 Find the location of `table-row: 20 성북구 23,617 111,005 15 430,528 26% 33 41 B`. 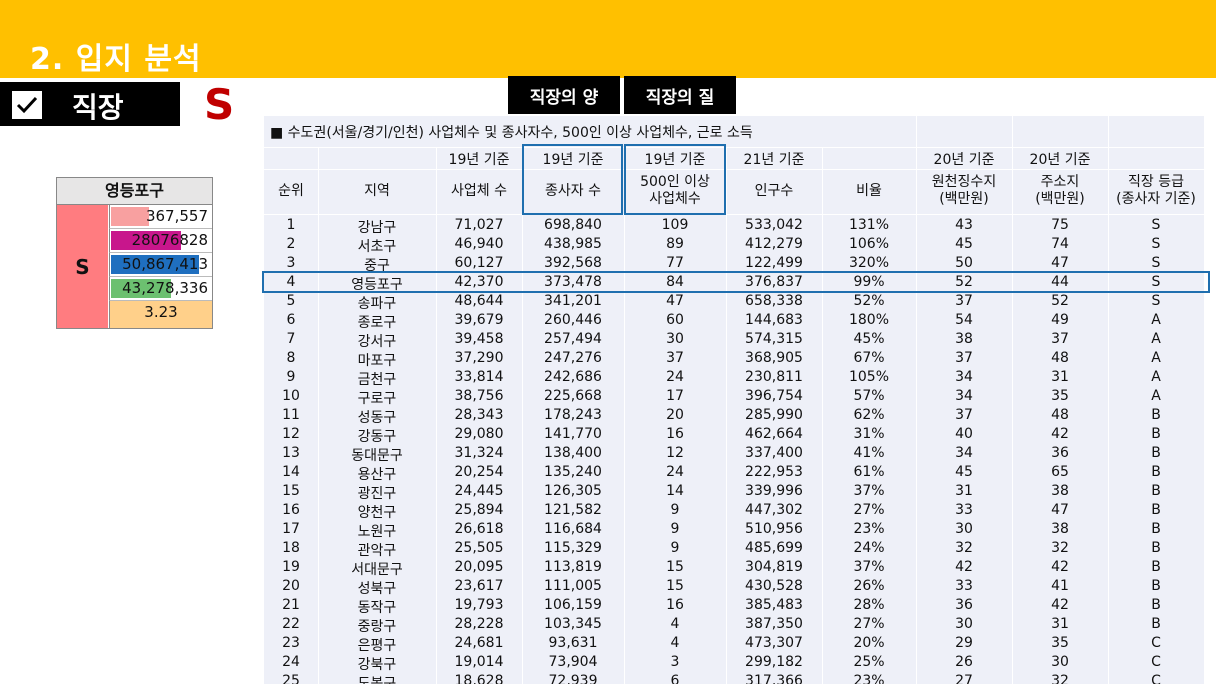

table-row: 20 성북구 23,617 111,005 15 430,528 26% 33 41 B is located at coordinates (734, 587).